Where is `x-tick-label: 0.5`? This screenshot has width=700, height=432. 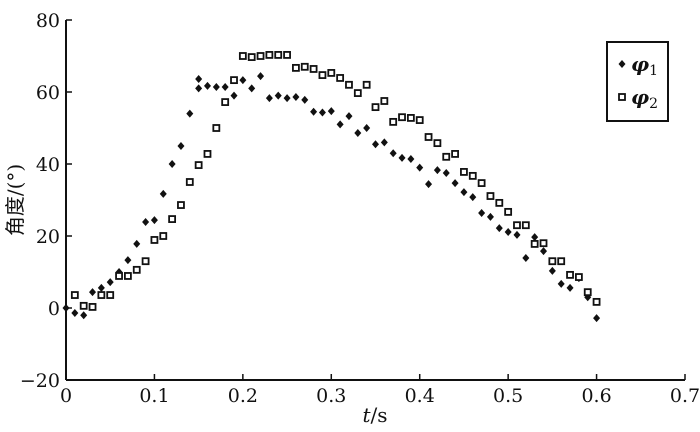 x-tick-label: 0.5 is located at coordinates (508, 396).